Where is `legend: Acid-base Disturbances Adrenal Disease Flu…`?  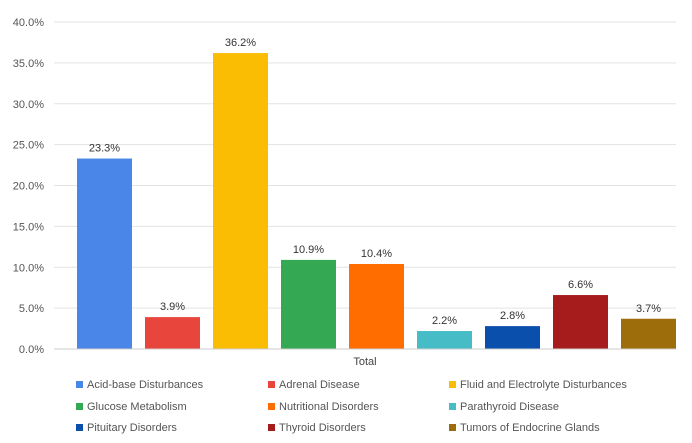 legend: Acid-base Disturbances Adrenal Disease Flu… is located at coordinates (351, 406).